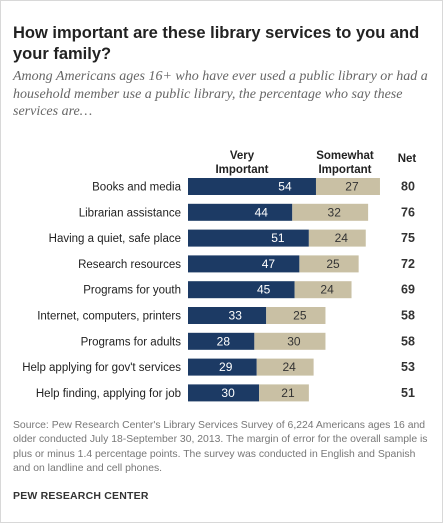 The image size is (443, 524). I want to click on value-label-very: 28, so click(224, 341).